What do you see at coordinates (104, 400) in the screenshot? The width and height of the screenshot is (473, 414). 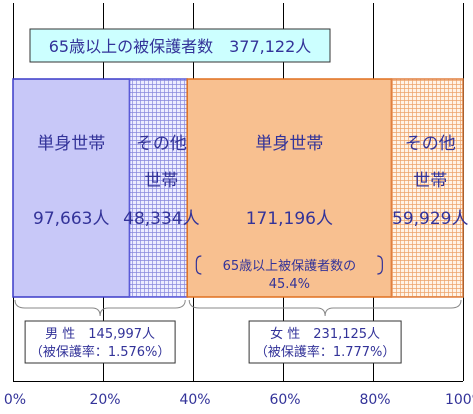 I see `x-tick-label: 20%` at bounding box center [104, 400].